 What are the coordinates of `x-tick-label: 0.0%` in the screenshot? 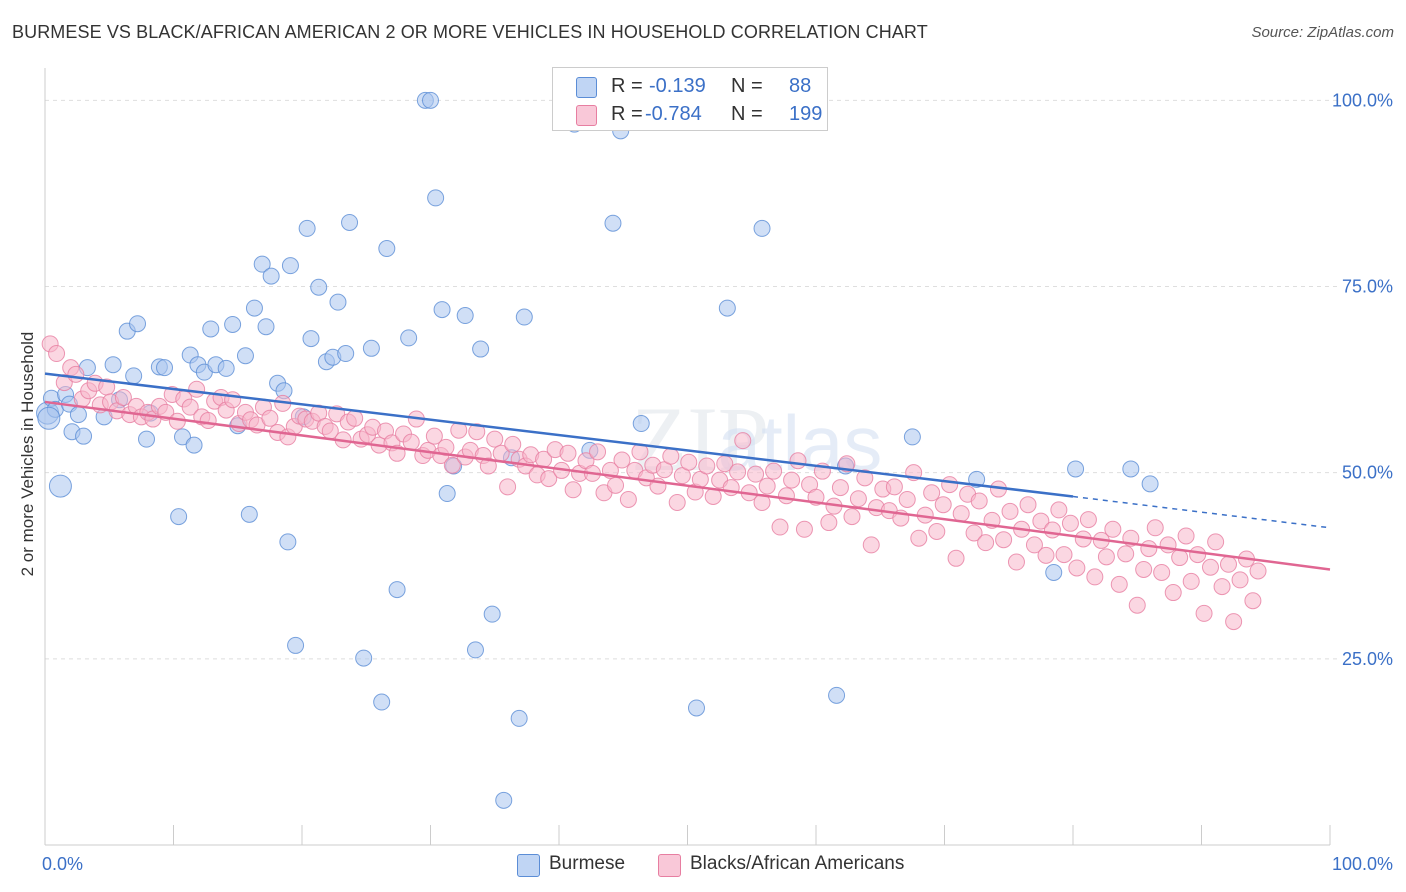 It's located at (62, 864).